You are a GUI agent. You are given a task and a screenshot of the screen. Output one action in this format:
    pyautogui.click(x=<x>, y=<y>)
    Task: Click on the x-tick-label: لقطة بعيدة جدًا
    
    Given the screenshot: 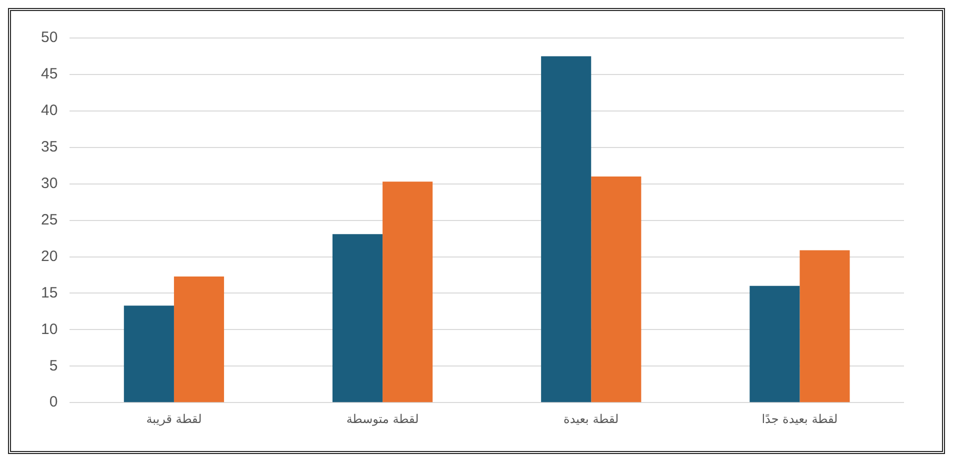 What is the action you would take?
    pyautogui.click(x=800, y=419)
    